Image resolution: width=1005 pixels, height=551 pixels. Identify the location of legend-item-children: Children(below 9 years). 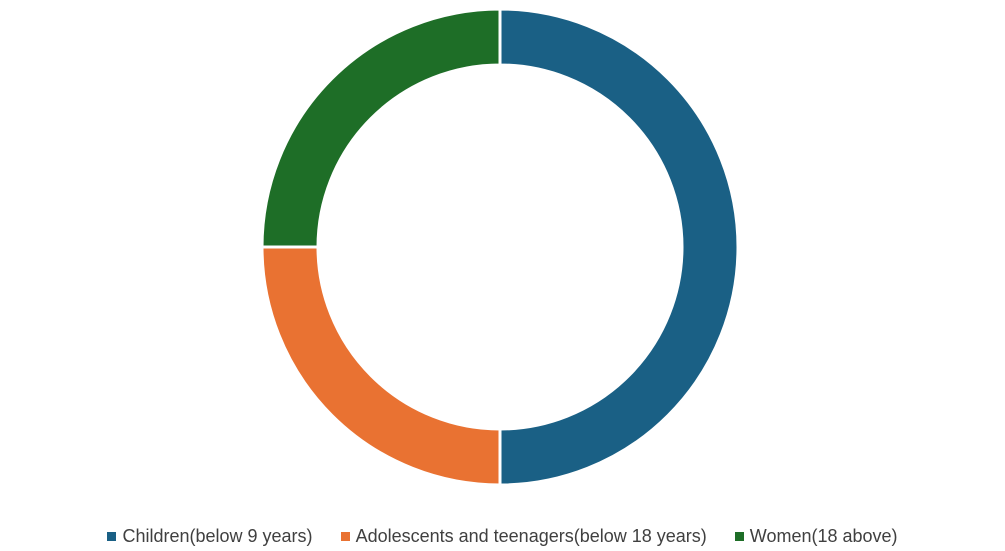
(210, 536).